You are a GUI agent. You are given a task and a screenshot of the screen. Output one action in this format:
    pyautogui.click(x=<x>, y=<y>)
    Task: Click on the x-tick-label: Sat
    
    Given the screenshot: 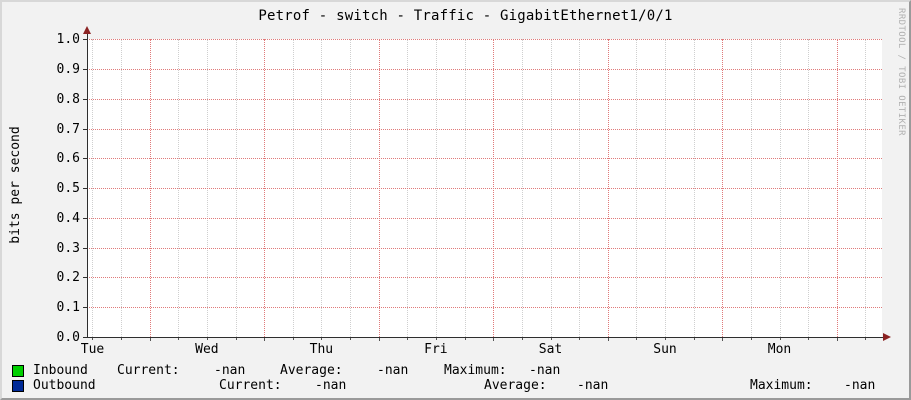 What is the action you would take?
    pyautogui.click(x=550, y=349)
    